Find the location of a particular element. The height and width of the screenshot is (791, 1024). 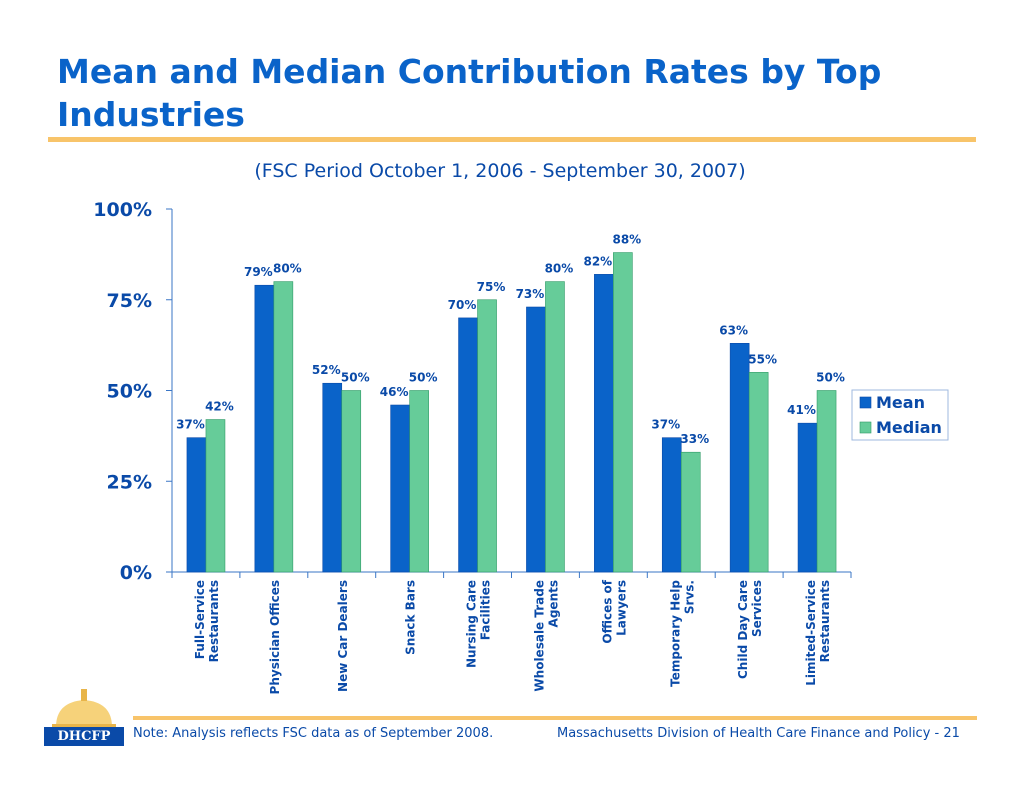

x-tick-label: Snack Bars is located at coordinates (411, 617).